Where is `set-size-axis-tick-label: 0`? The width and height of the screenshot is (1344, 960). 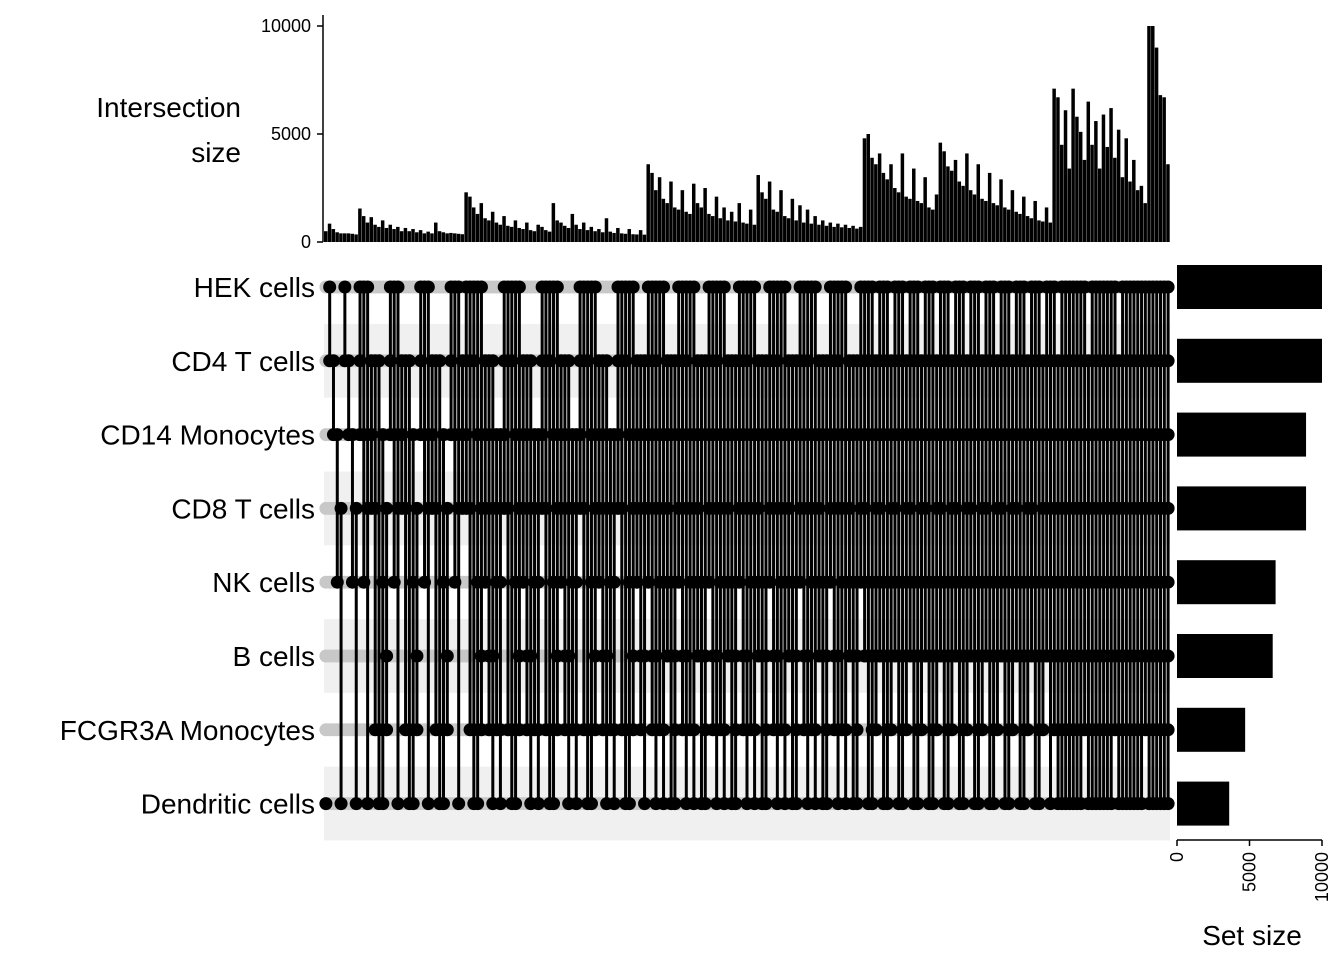 set-size-axis-tick-label: 0 is located at coordinates (1177, 857).